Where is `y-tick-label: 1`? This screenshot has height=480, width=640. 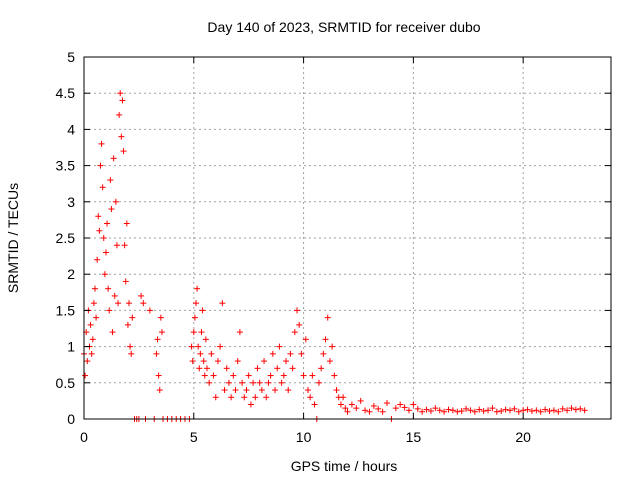
y-tick-label: 1 is located at coordinates (71, 347).